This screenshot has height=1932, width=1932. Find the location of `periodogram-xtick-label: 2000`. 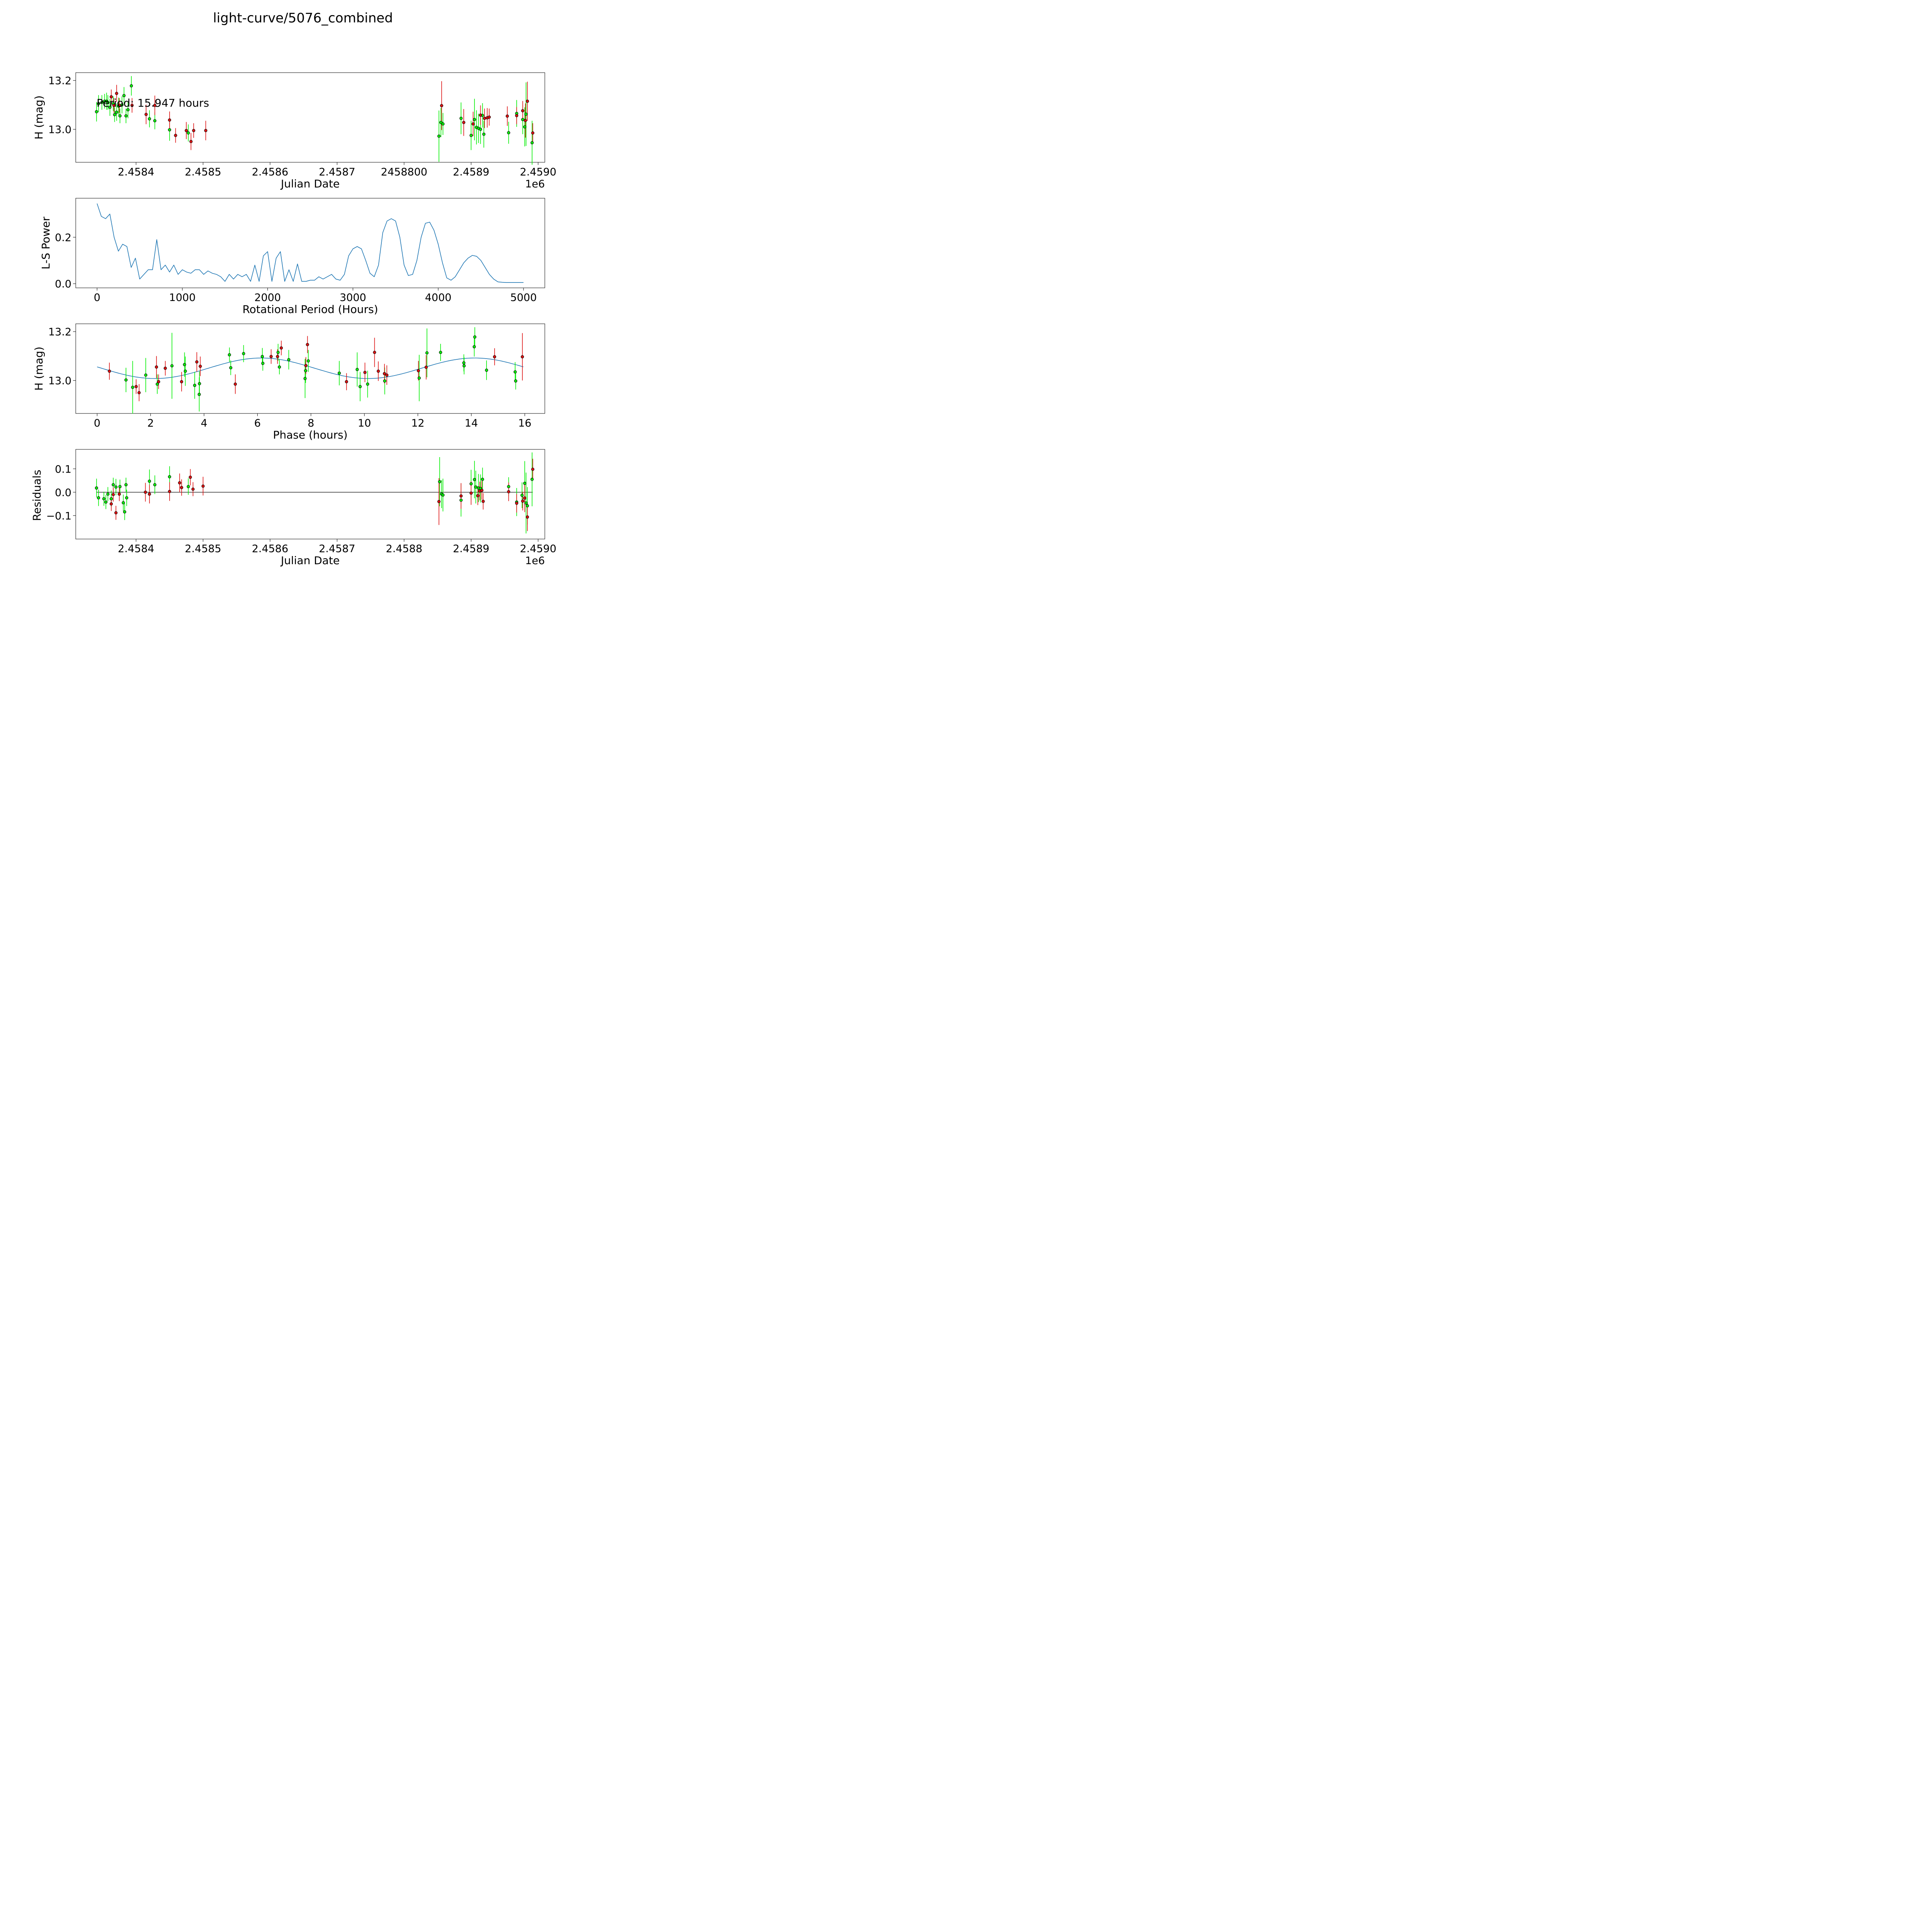

periodogram-xtick-label: 2000 is located at coordinates (268, 298).